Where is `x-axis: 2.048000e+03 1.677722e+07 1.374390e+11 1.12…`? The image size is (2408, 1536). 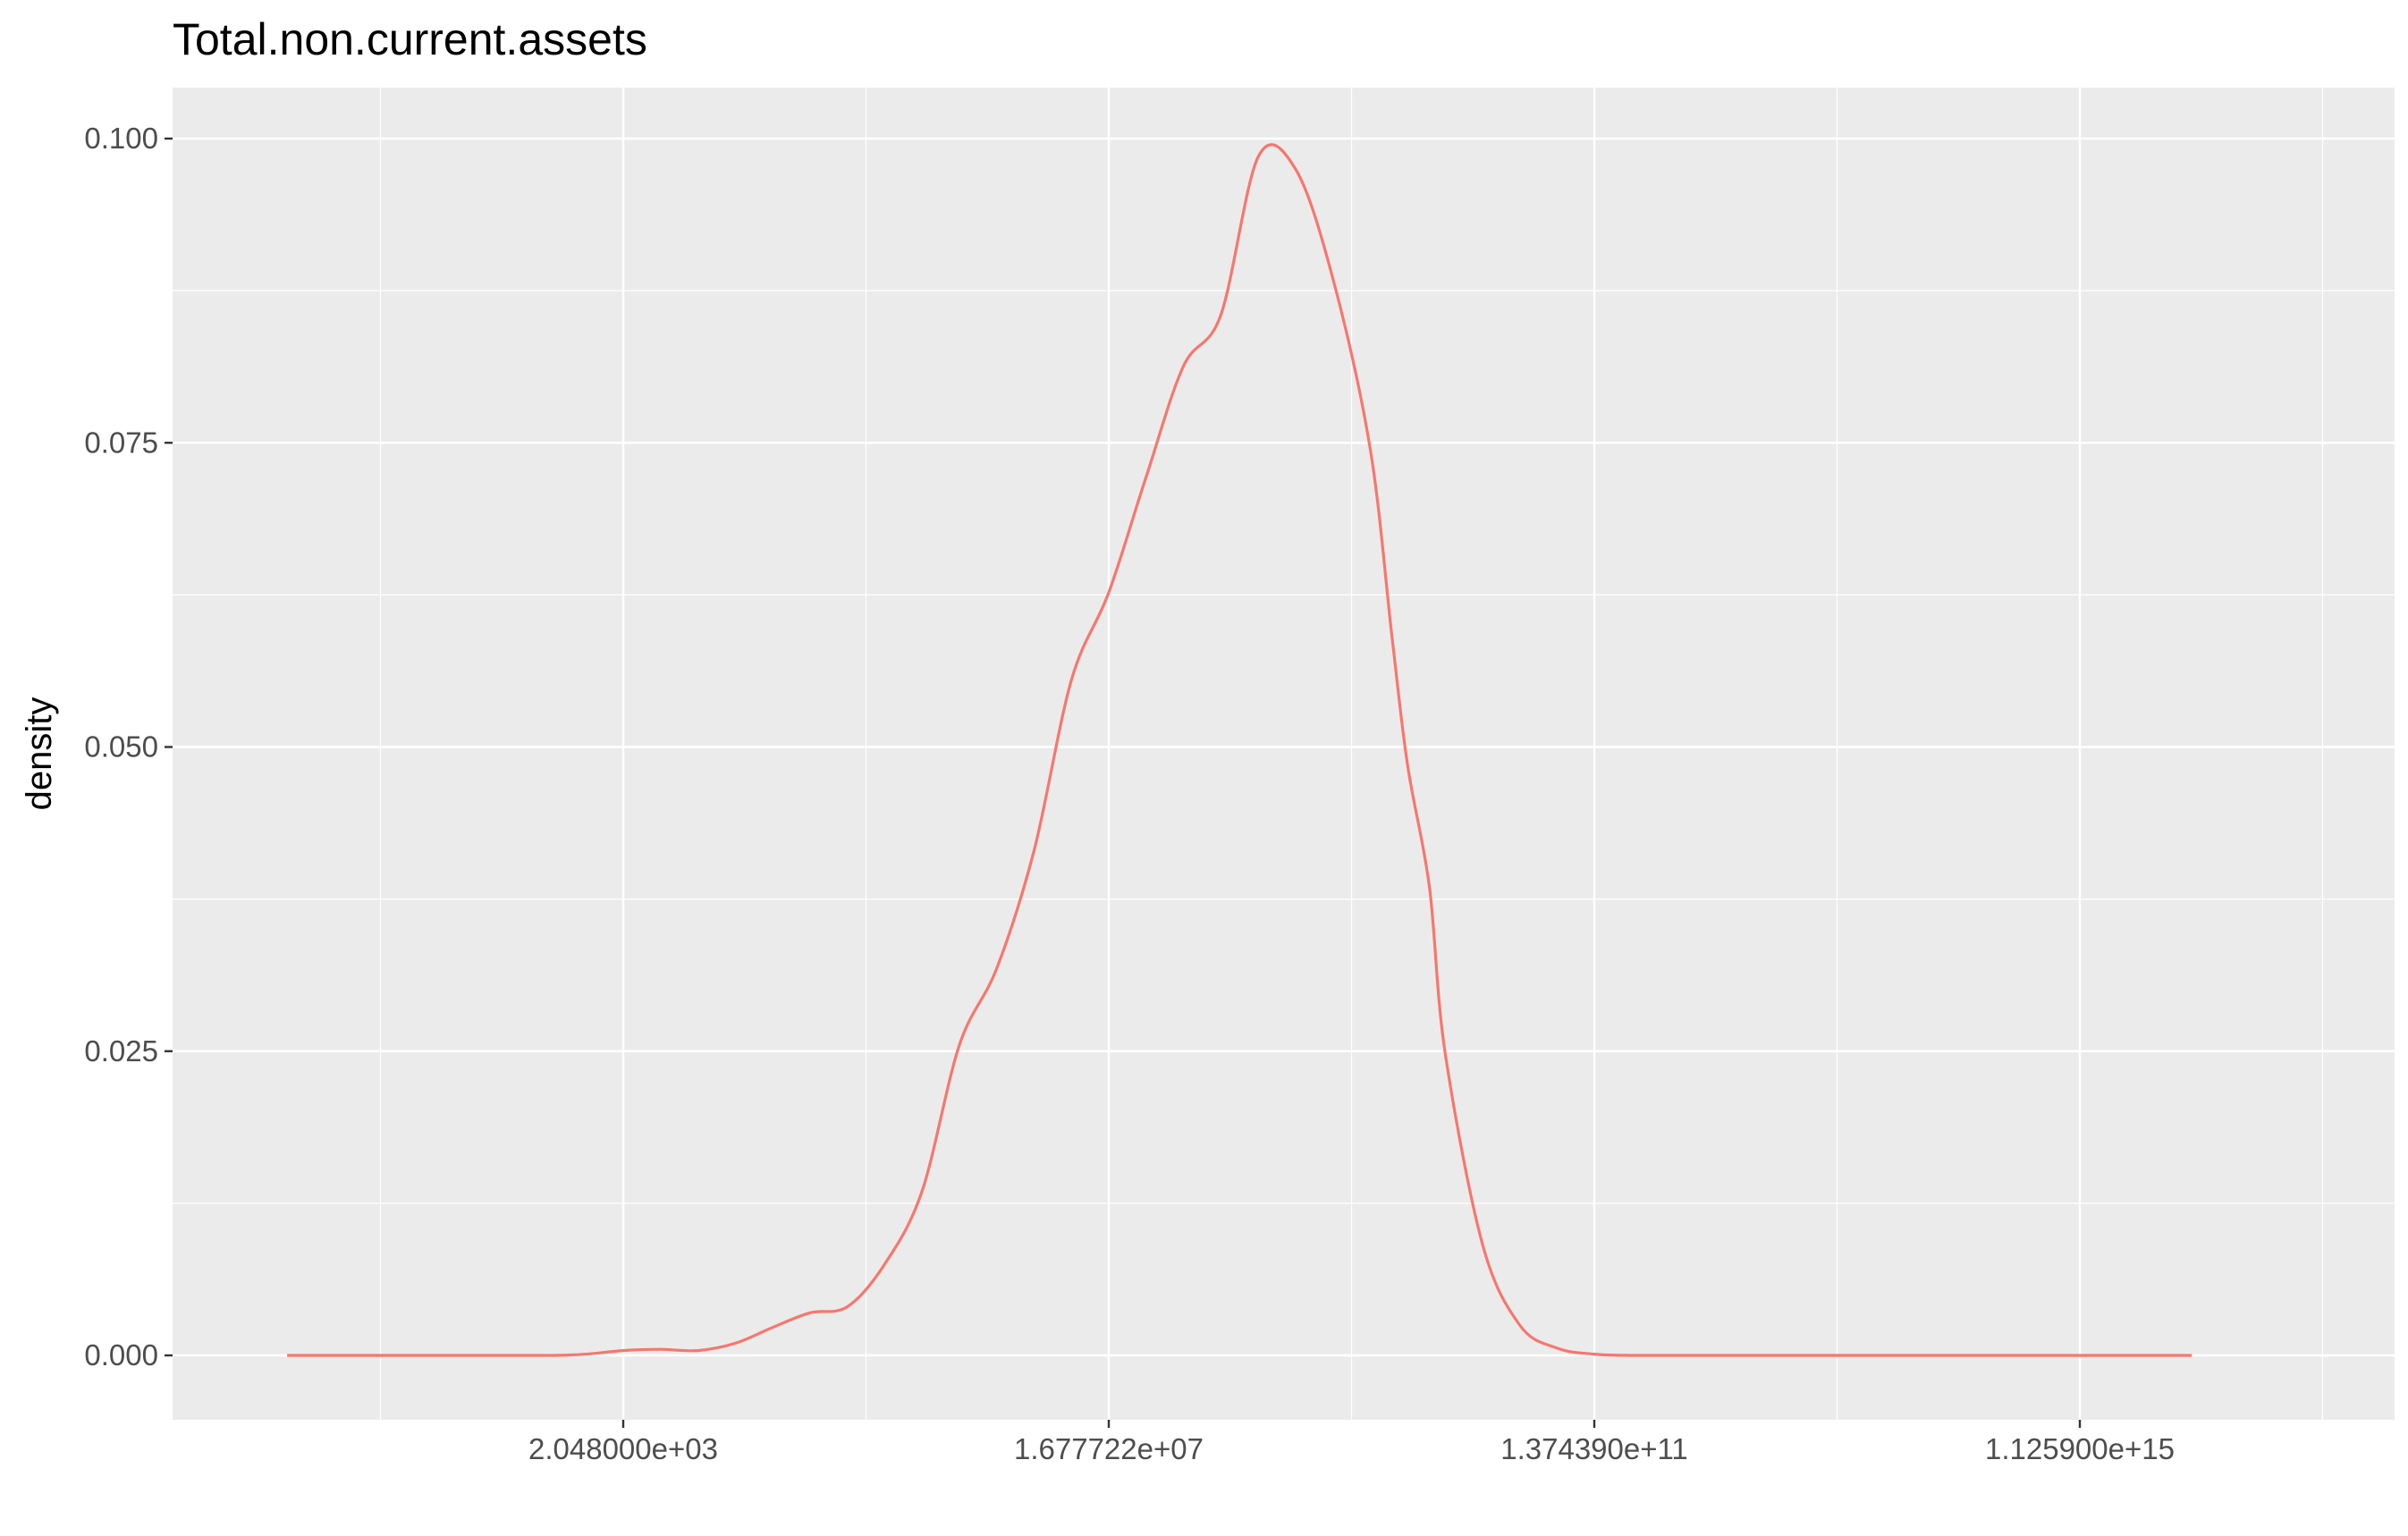
x-axis: 2.048000e+03 1.677722e+07 1.374390e+11 1.12… is located at coordinates (1351, 1442).